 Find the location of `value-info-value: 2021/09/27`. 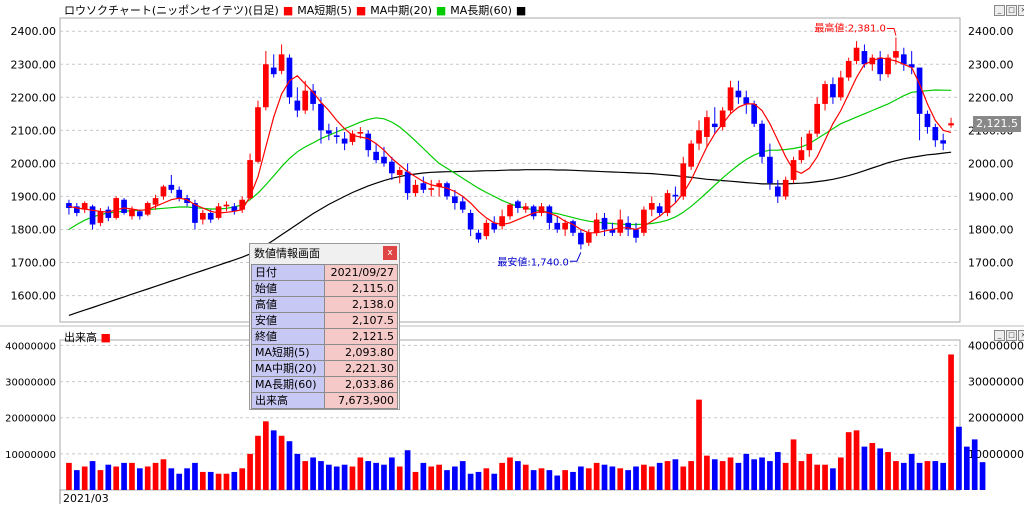

value-info-value: 2021/09/27 is located at coordinates (361, 272).